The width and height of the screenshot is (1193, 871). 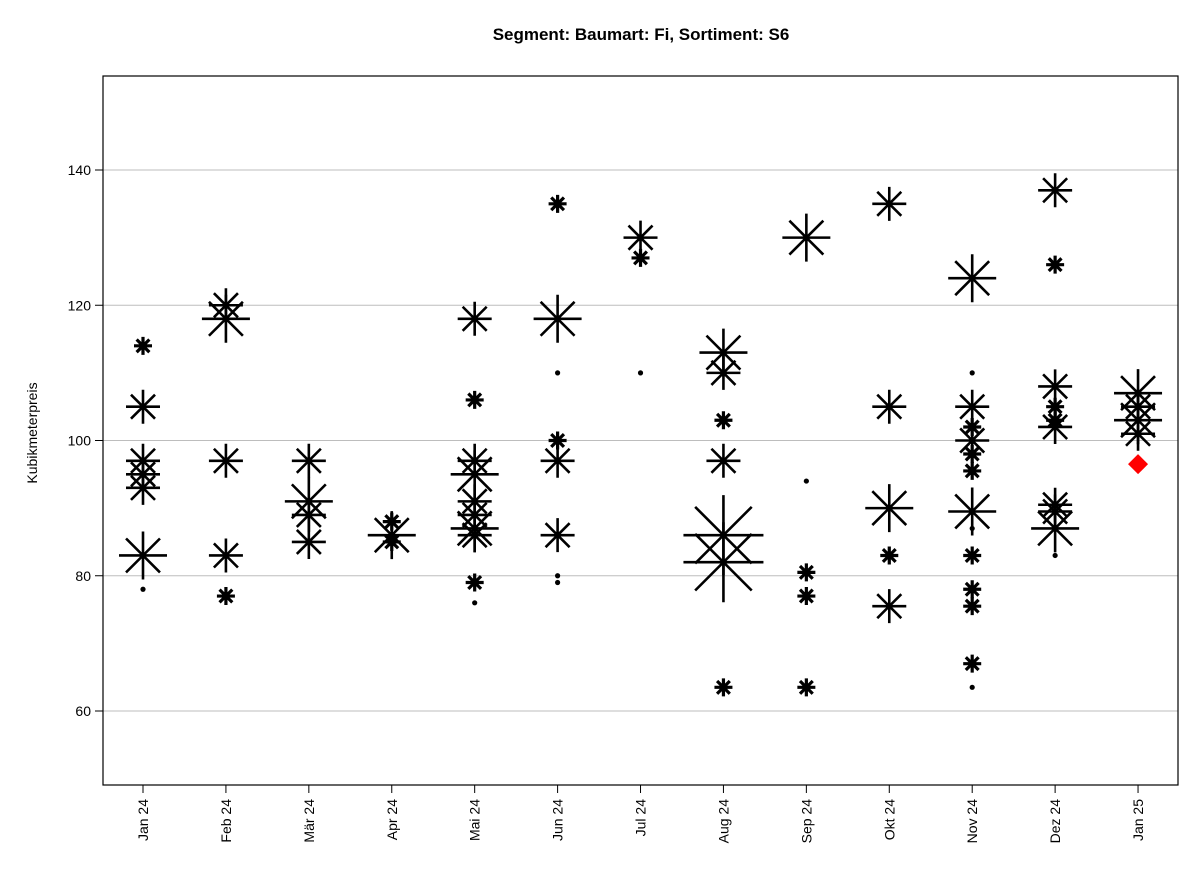 What do you see at coordinates (309, 821) in the screenshot?
I see `x-tick-label: Mär 24` at bounding box center [309, 821].